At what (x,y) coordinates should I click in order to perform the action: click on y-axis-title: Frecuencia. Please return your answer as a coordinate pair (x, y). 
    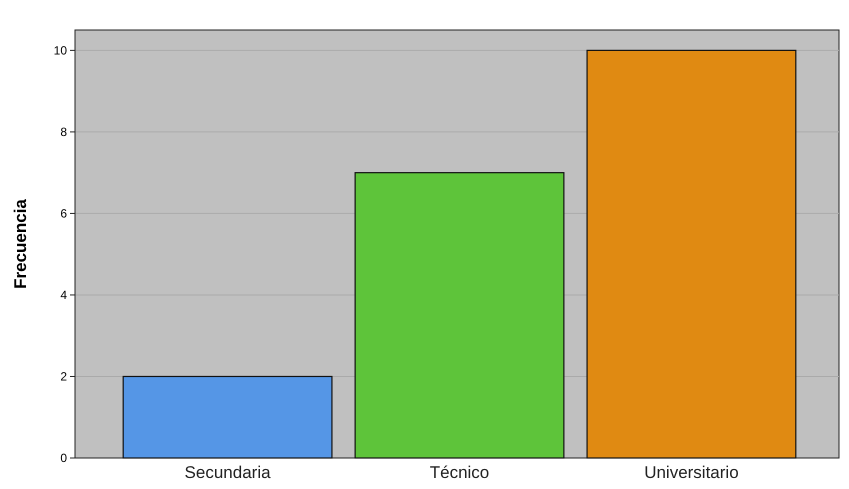
    Looking at the image, I should click on (20, 243).